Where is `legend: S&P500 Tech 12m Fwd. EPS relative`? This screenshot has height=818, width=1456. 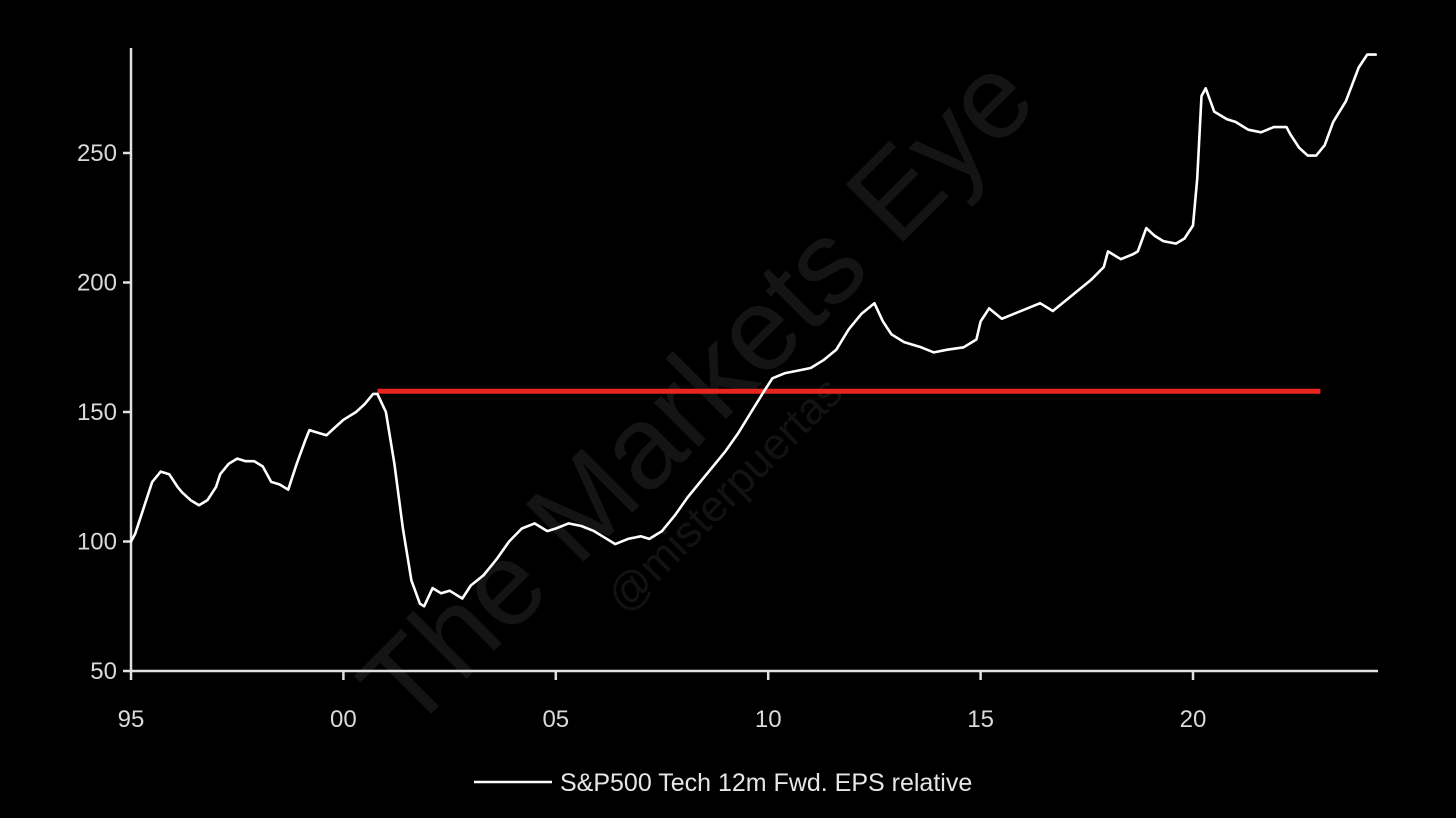 legend: S&P500 Tech 12m Fwd. EPS relative is located at coordinates (723, 783).